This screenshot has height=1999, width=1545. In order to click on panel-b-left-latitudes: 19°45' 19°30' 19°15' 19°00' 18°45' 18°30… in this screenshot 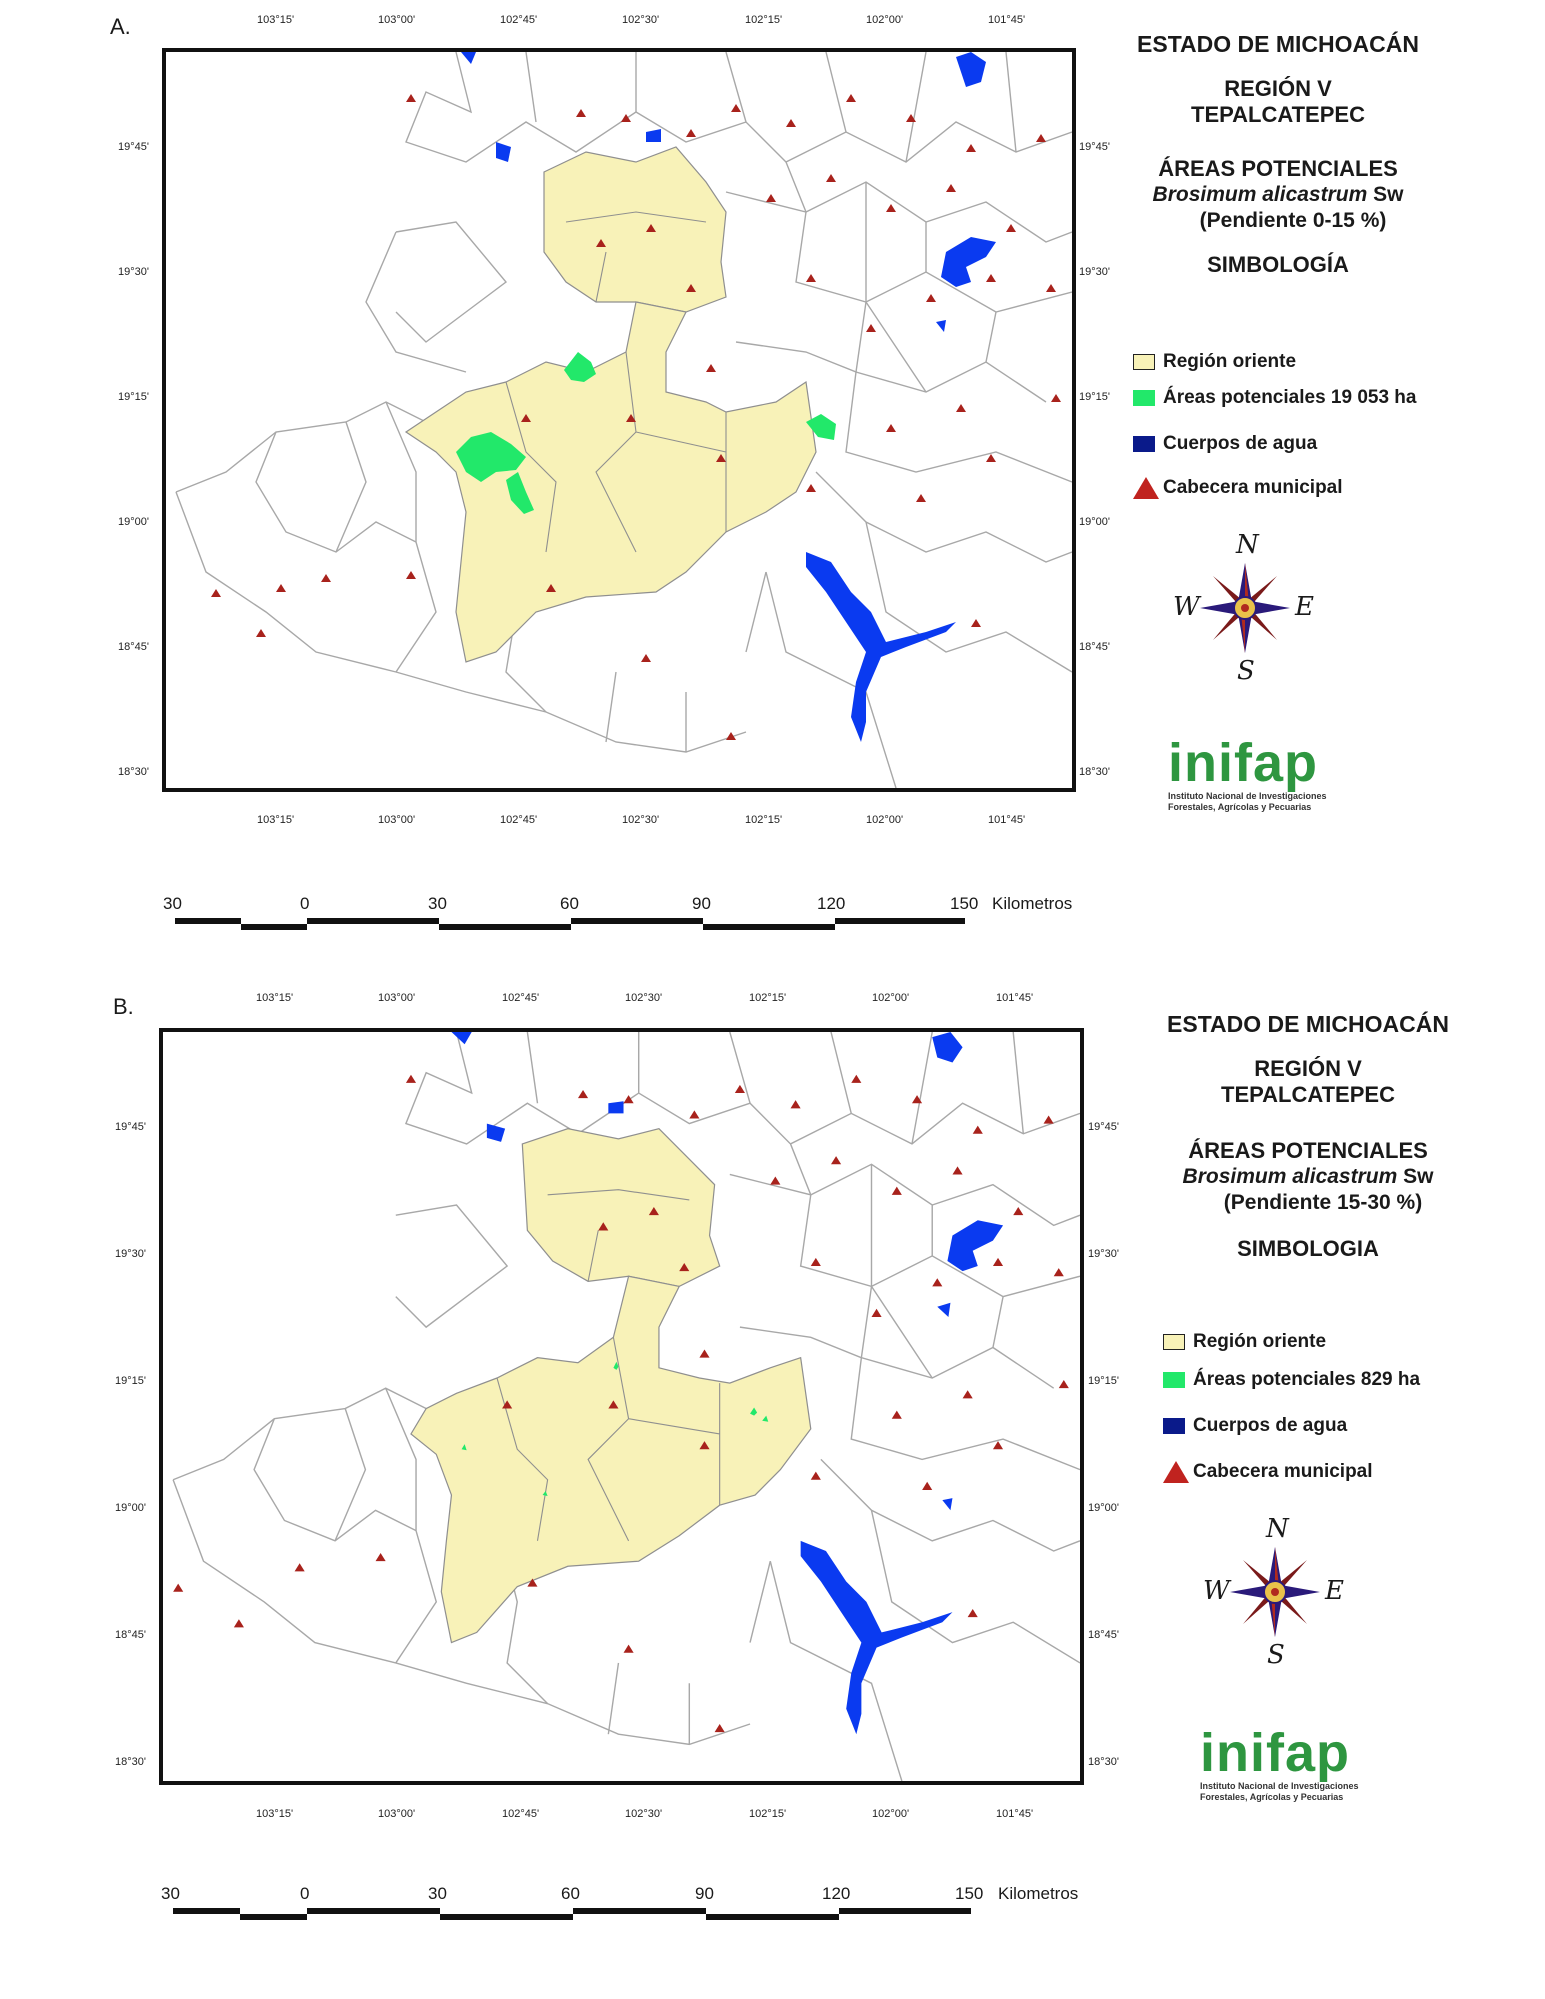, I will do `click(140, 900)`.